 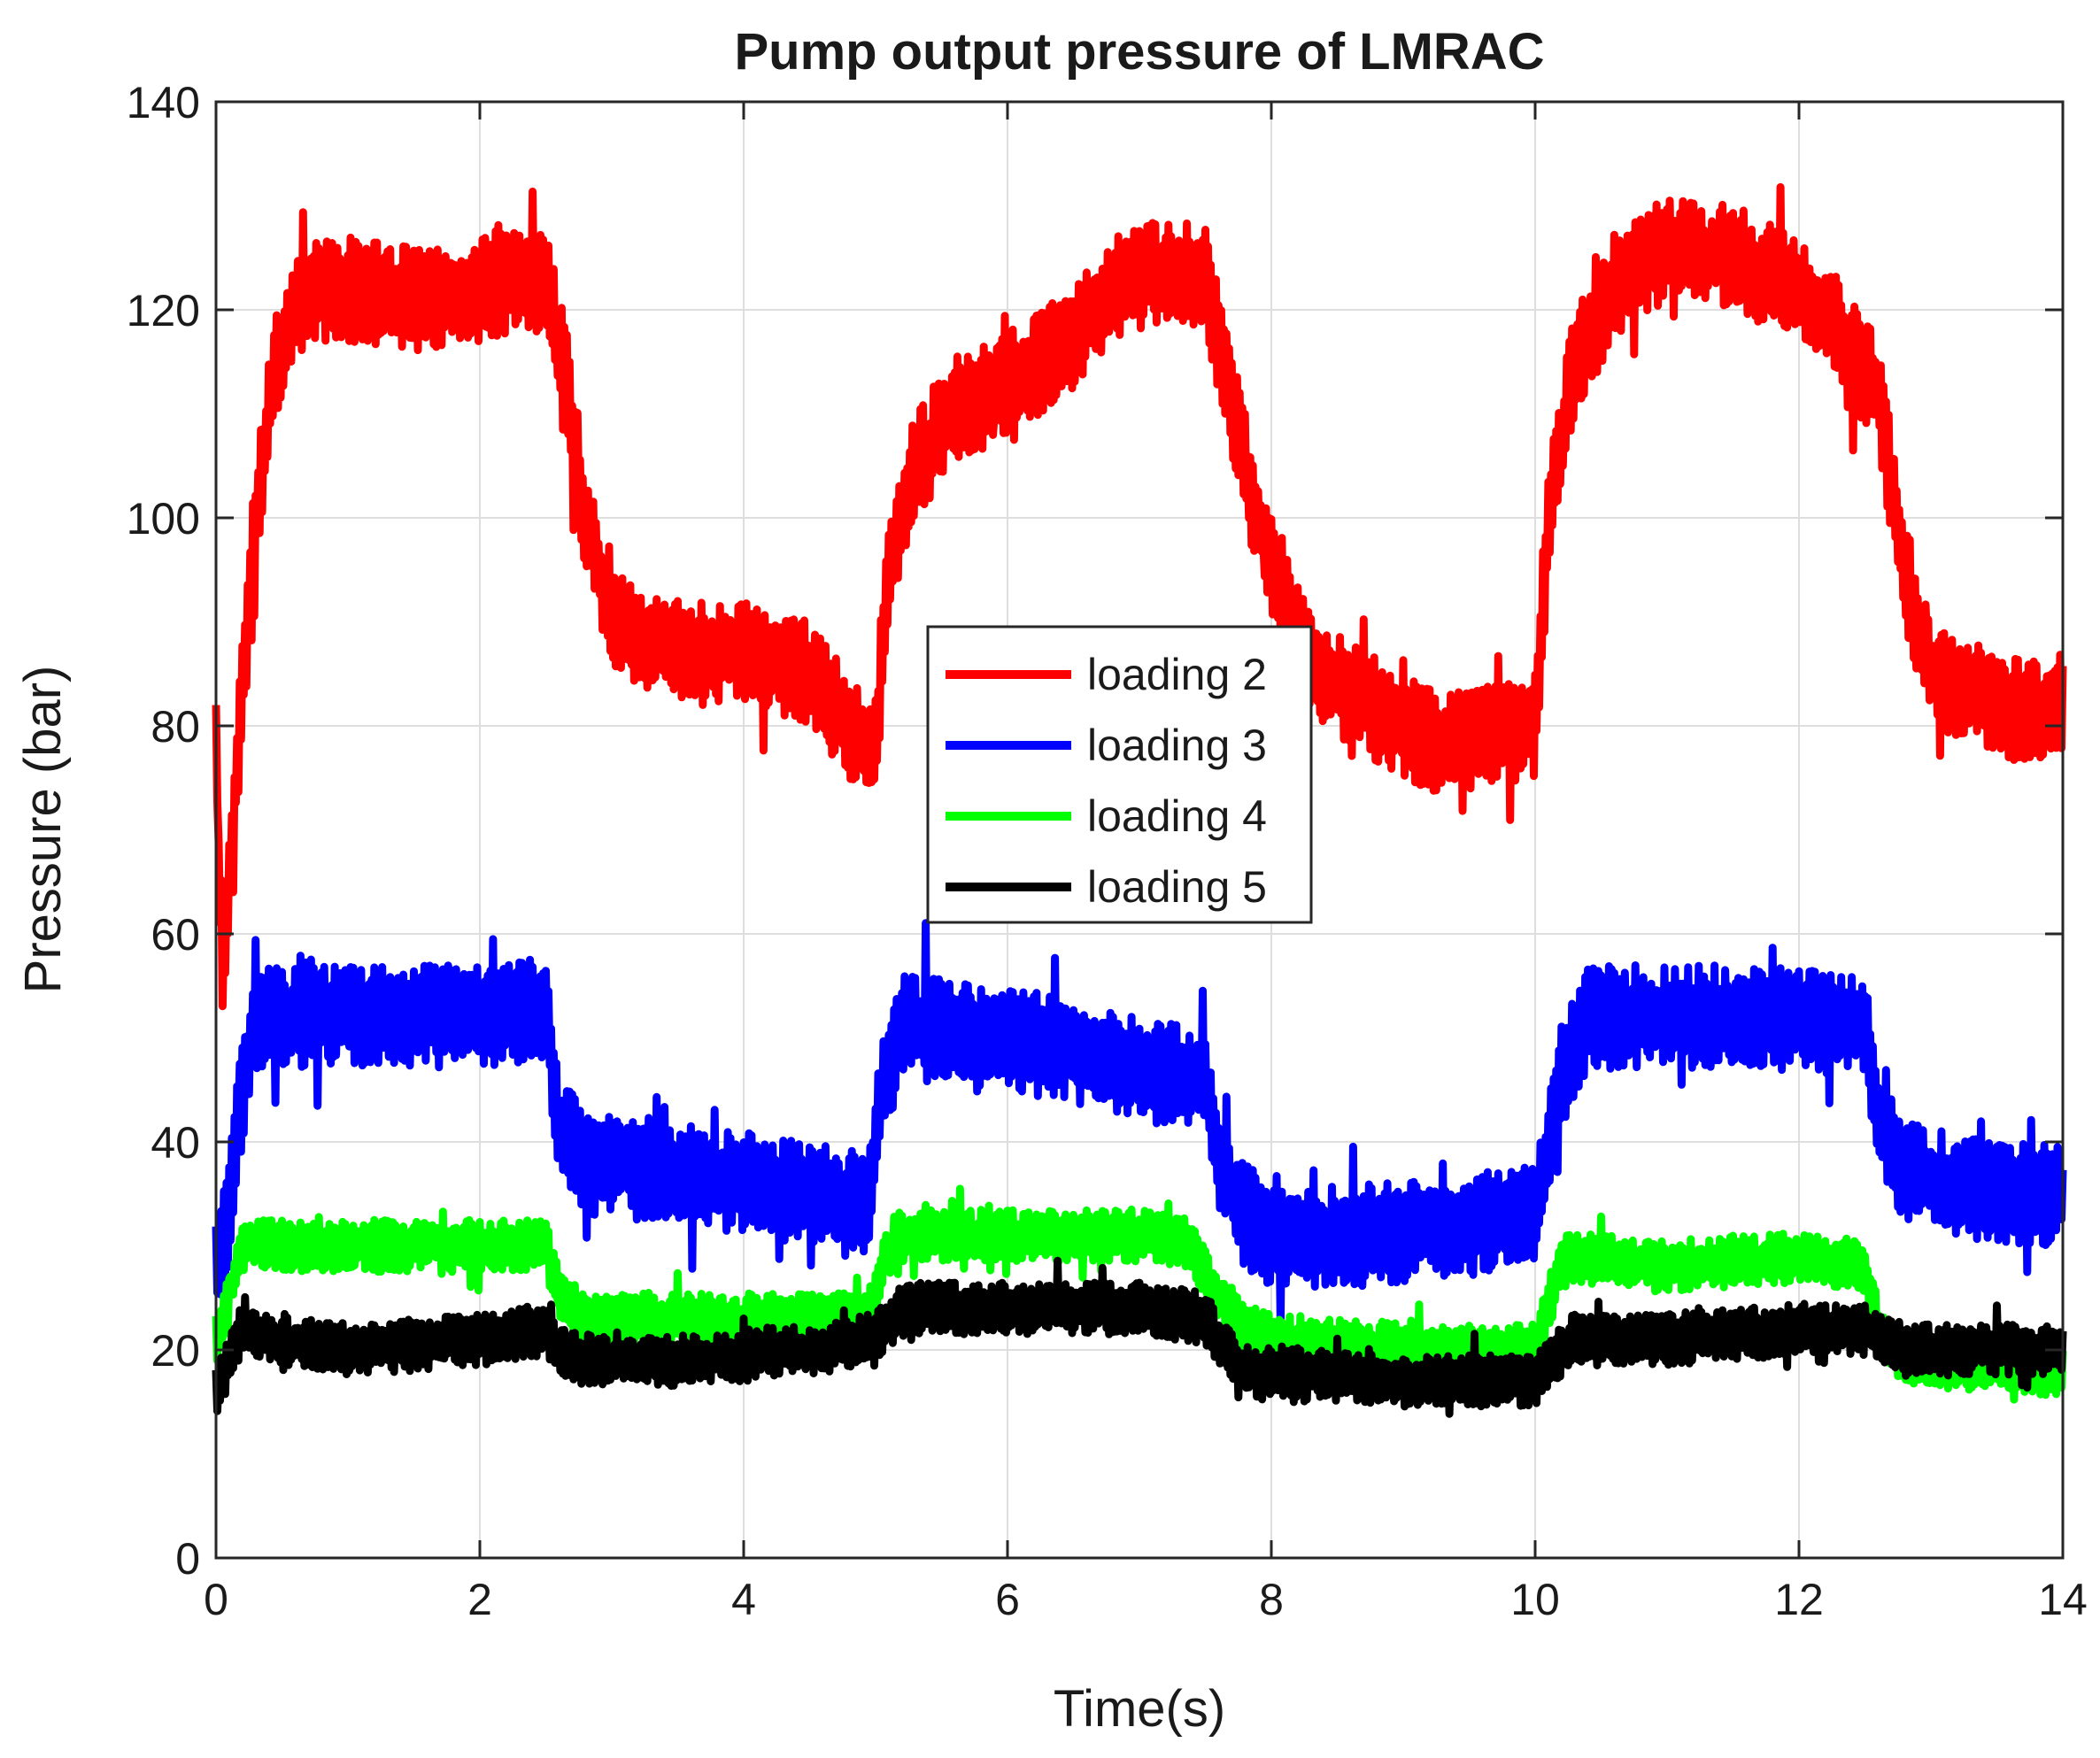 What do you see at coordinates (2063, 1599) in the screenshot?
I see `x-tick-label: 14` at bounding box center [2063, 1599].